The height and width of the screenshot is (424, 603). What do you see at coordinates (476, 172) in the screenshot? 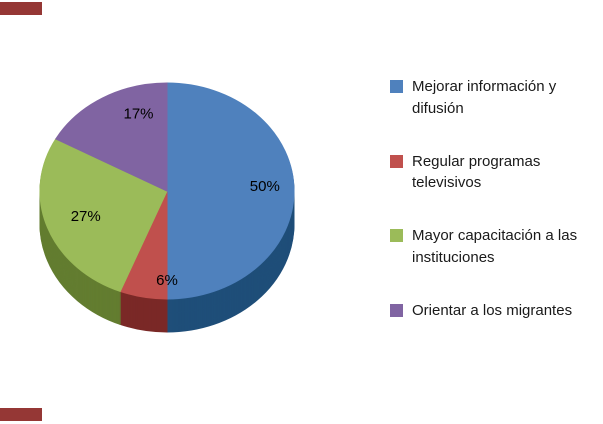
I see `legend-label: Regular programas televisivos` at bounding box center [476, 172].